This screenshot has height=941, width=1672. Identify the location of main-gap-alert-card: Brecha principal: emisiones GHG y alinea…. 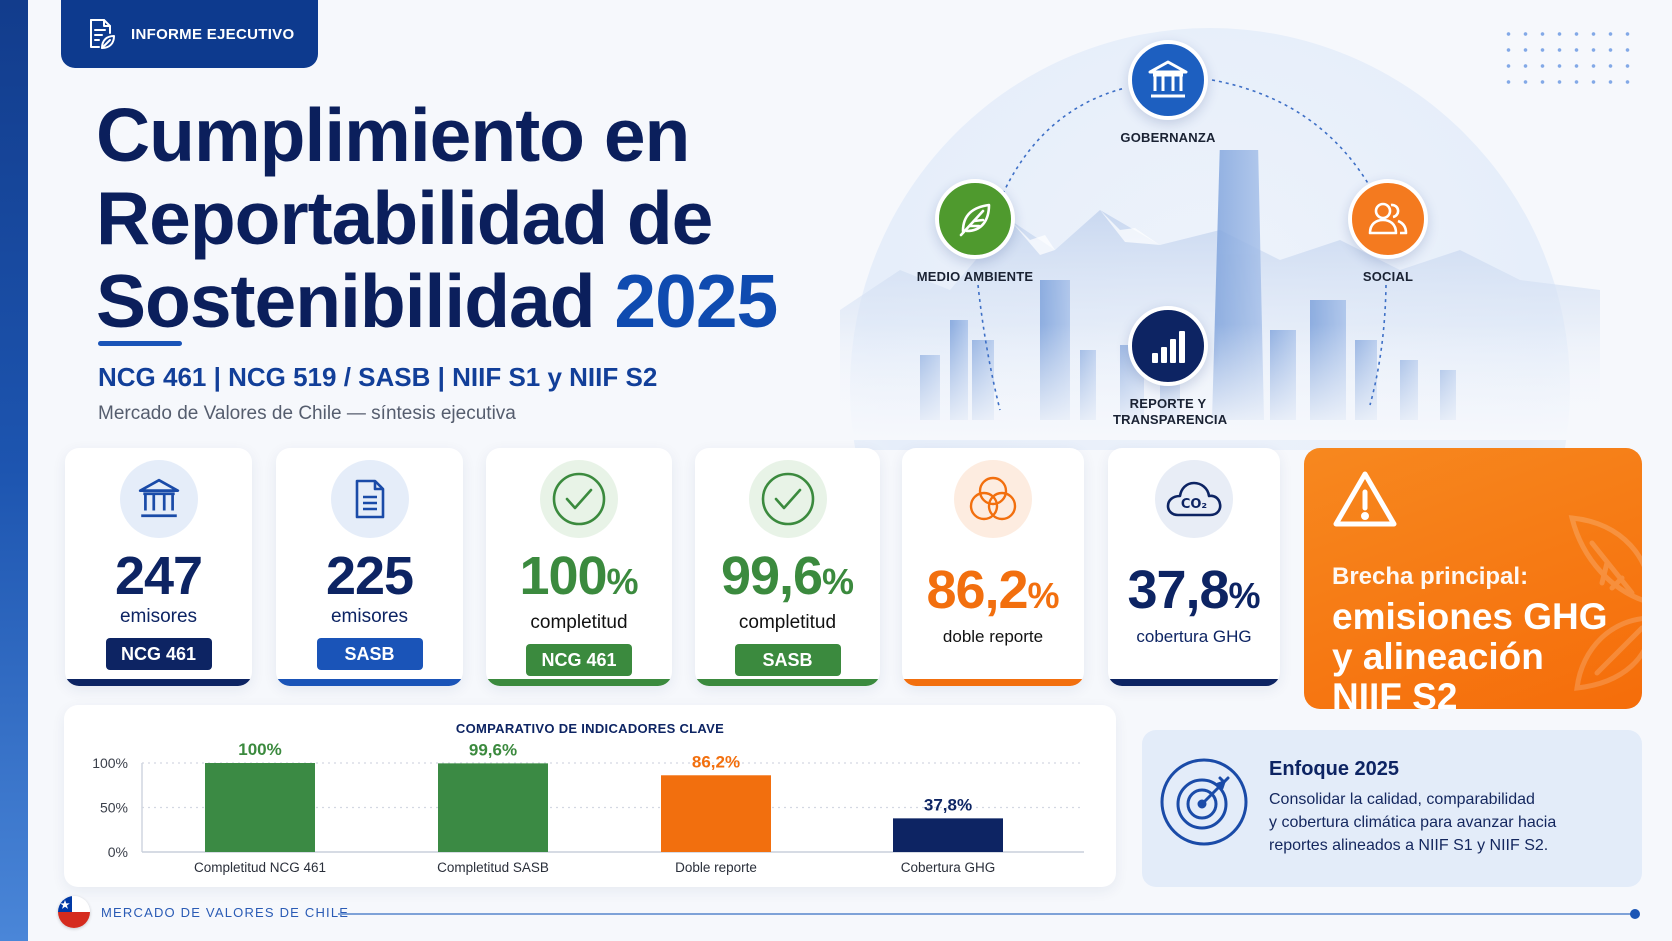
(1473, 578).